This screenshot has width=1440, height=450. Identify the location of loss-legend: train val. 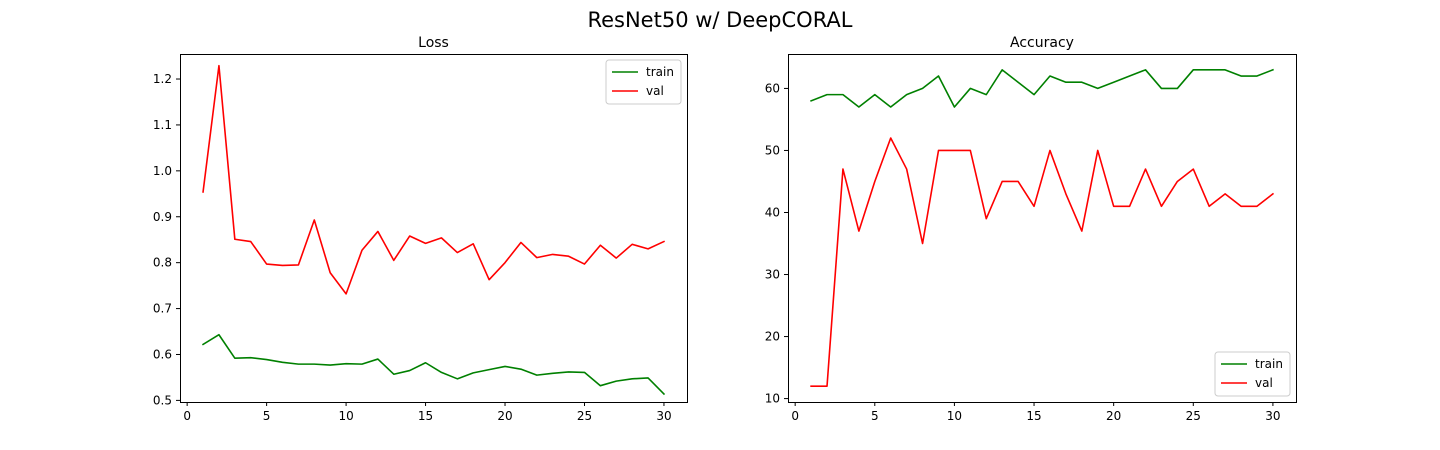
(643, 82).